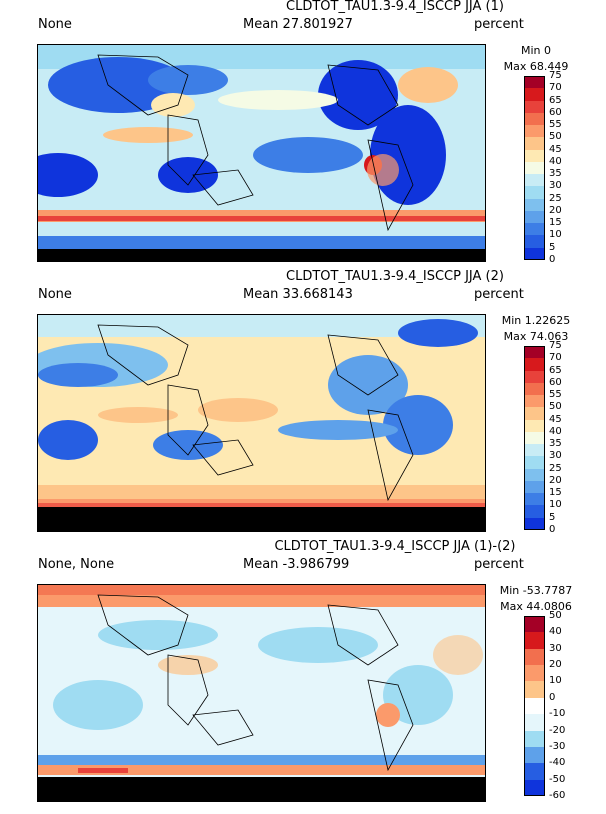 This screenshot has width=606, height=814. I want to click on model-label: None, None, so click(76, 564).